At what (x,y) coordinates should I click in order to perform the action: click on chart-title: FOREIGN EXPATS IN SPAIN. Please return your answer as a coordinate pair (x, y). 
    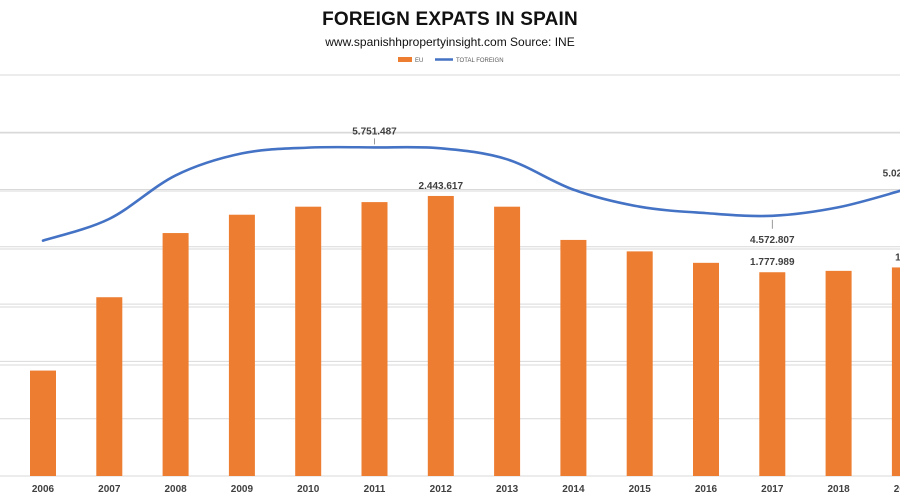
    Looking at the image, I should click on (450, 19).